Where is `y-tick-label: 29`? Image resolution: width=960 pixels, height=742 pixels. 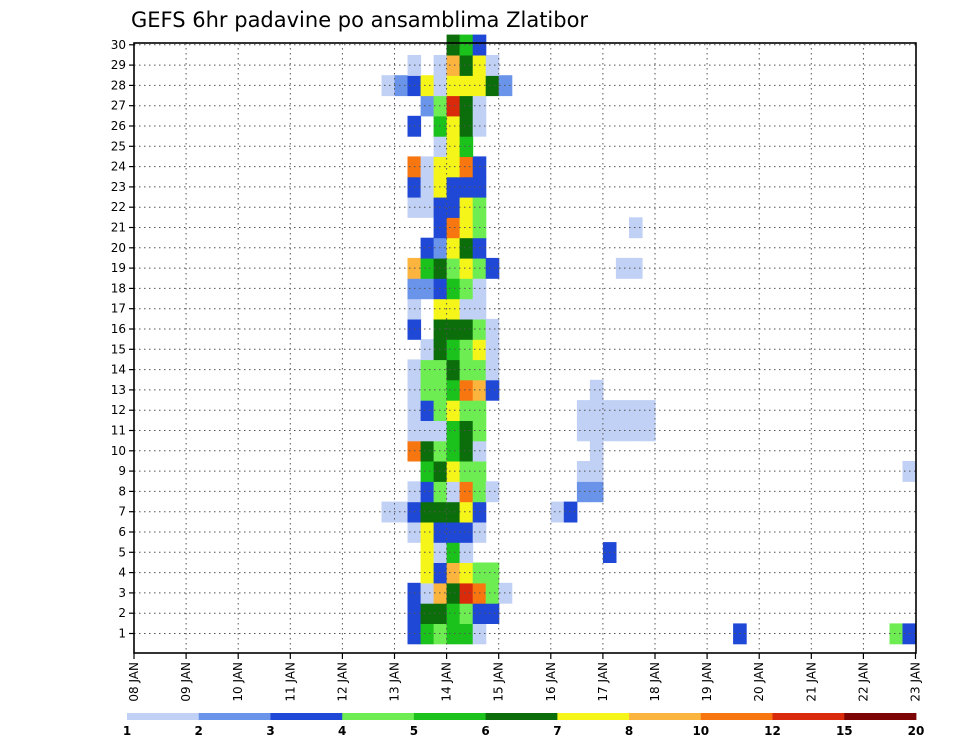
y-tick-label: 29 is located at coordinates (118, 65).